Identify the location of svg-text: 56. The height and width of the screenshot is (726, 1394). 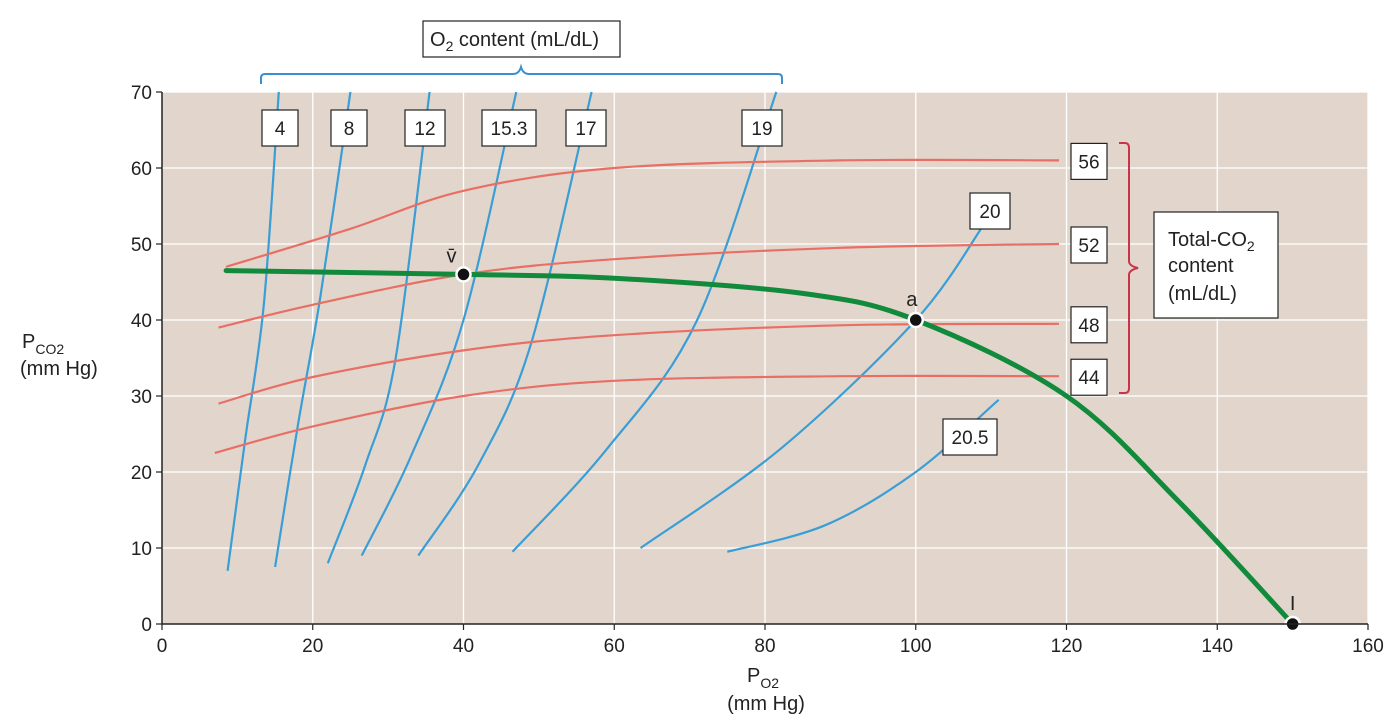
(1088, 162).